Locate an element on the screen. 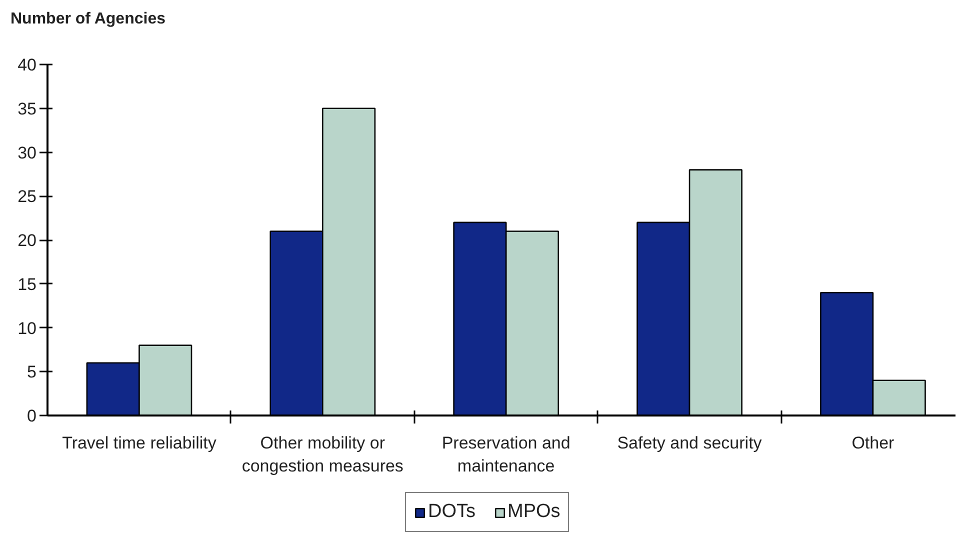  y-tick-label: 5 is located at coordinates (32, 372).